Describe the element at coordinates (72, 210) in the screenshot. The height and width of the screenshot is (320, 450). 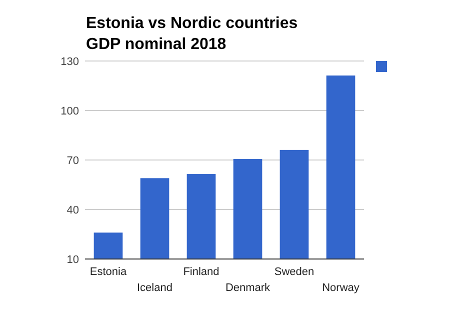
I see `y-tick-label: 40` at that location.